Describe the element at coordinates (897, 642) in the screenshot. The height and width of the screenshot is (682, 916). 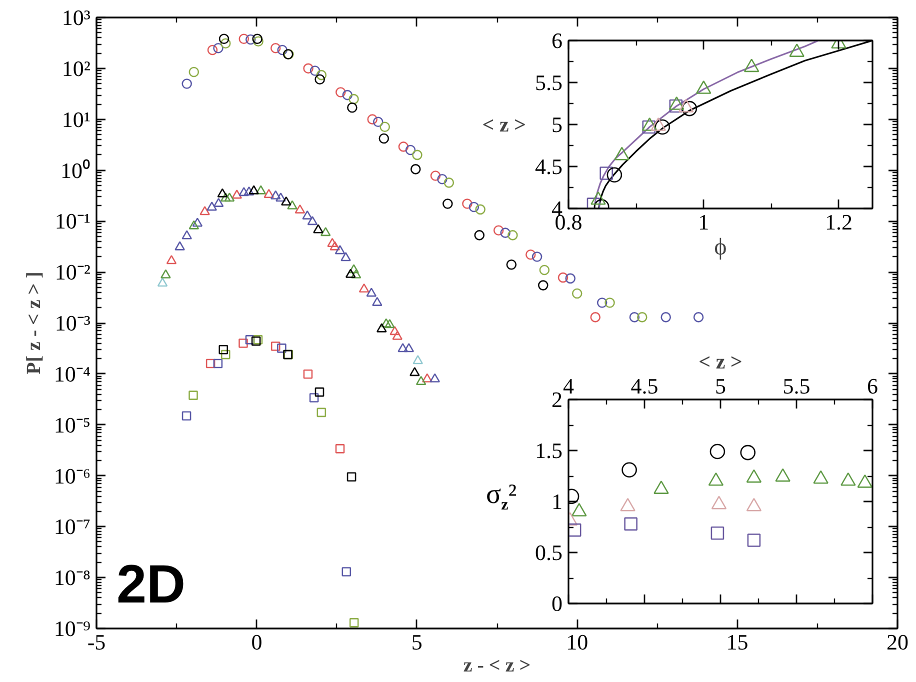
I see `x-tick-label: 20` at that location.